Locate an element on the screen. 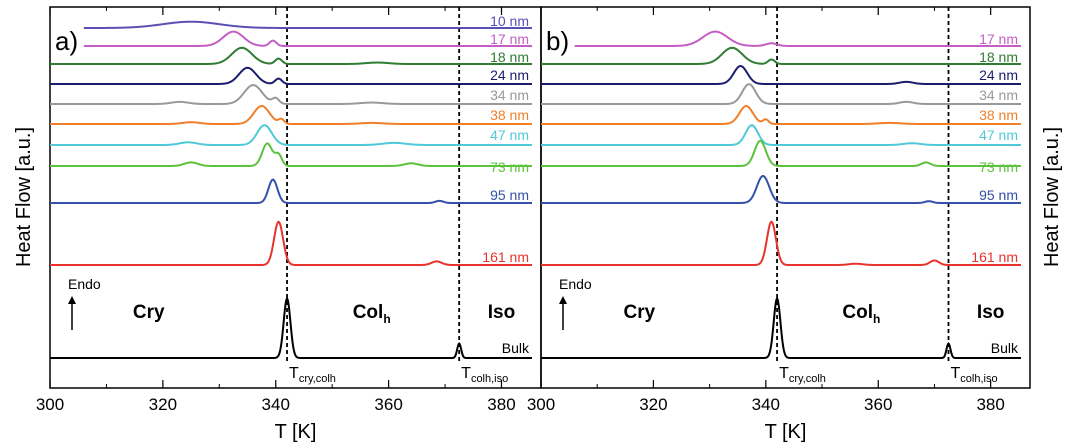 The width and height of the screenshot is (1072, 443). series-label: 10 nm is located at coordinates (509, 21).